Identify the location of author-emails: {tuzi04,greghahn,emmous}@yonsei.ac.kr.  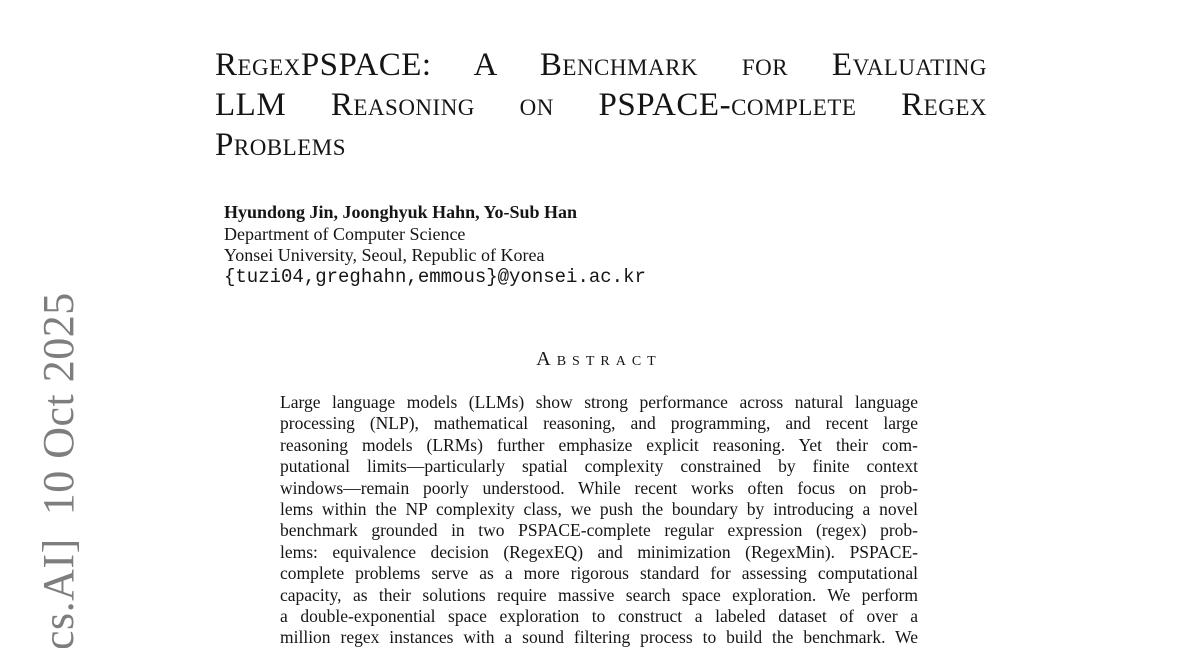
(435, 276).